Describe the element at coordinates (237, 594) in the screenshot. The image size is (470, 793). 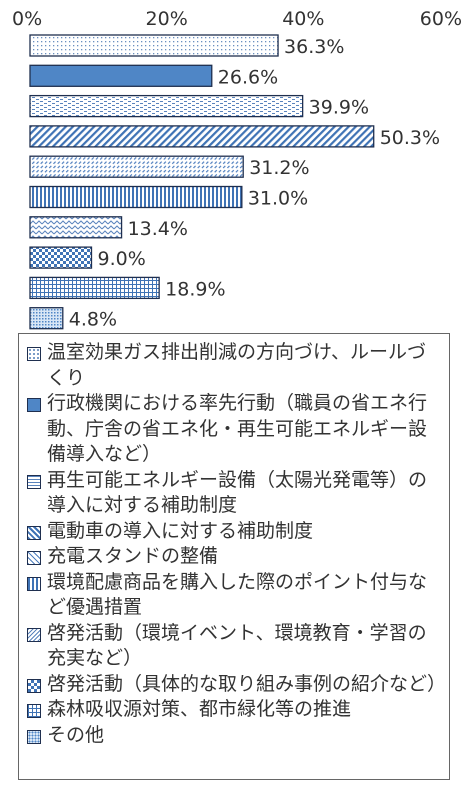
I see `legend-label: 環境配慮商品を購入した際のポイント付与など優遇措置` at that location.